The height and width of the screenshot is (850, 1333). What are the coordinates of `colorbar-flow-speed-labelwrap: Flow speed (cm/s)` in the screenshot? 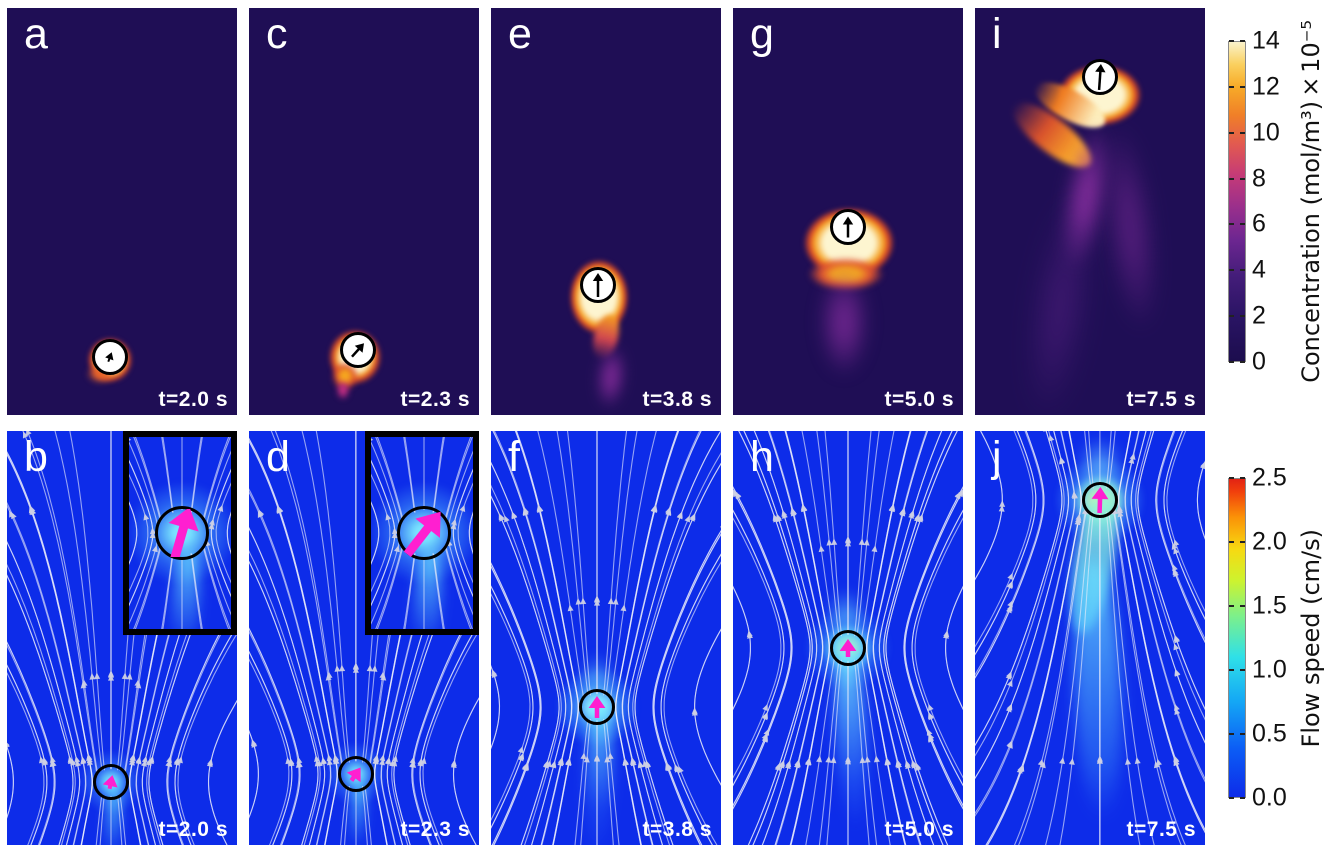 It's located at (1311, 638).